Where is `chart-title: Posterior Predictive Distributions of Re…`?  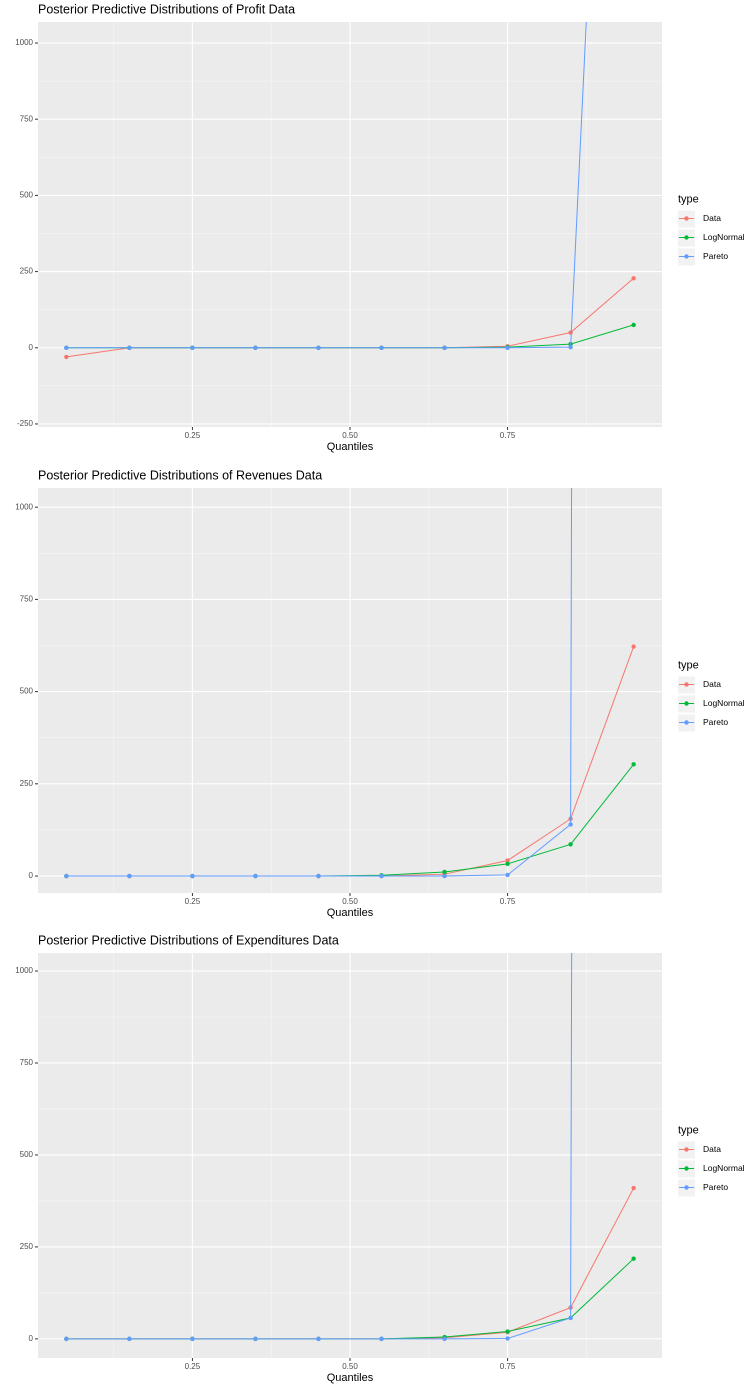 chart-title: Posterior Predictive Distributions of Re… is located at coordinates (180, 475).